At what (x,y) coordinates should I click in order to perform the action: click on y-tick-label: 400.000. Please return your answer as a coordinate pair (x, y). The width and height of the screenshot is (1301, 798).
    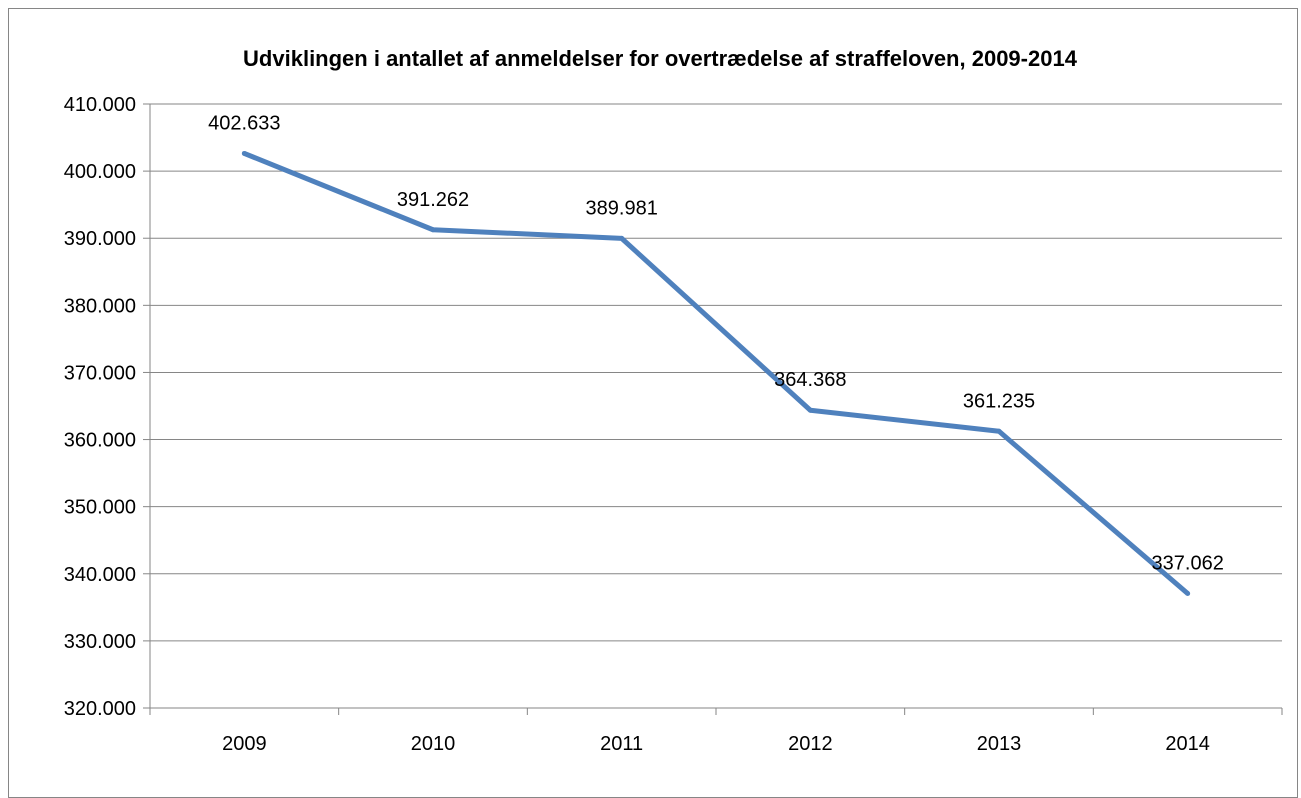
    Looking at the image, I should click on (100, 172).